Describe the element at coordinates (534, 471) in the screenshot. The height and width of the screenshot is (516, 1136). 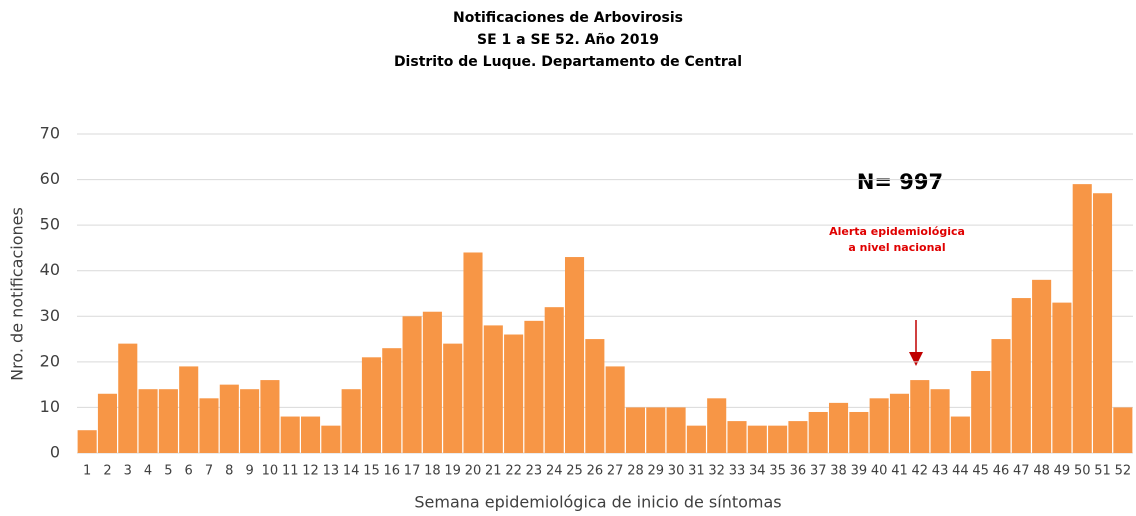
I see `x-tick-label: 23` at that location.